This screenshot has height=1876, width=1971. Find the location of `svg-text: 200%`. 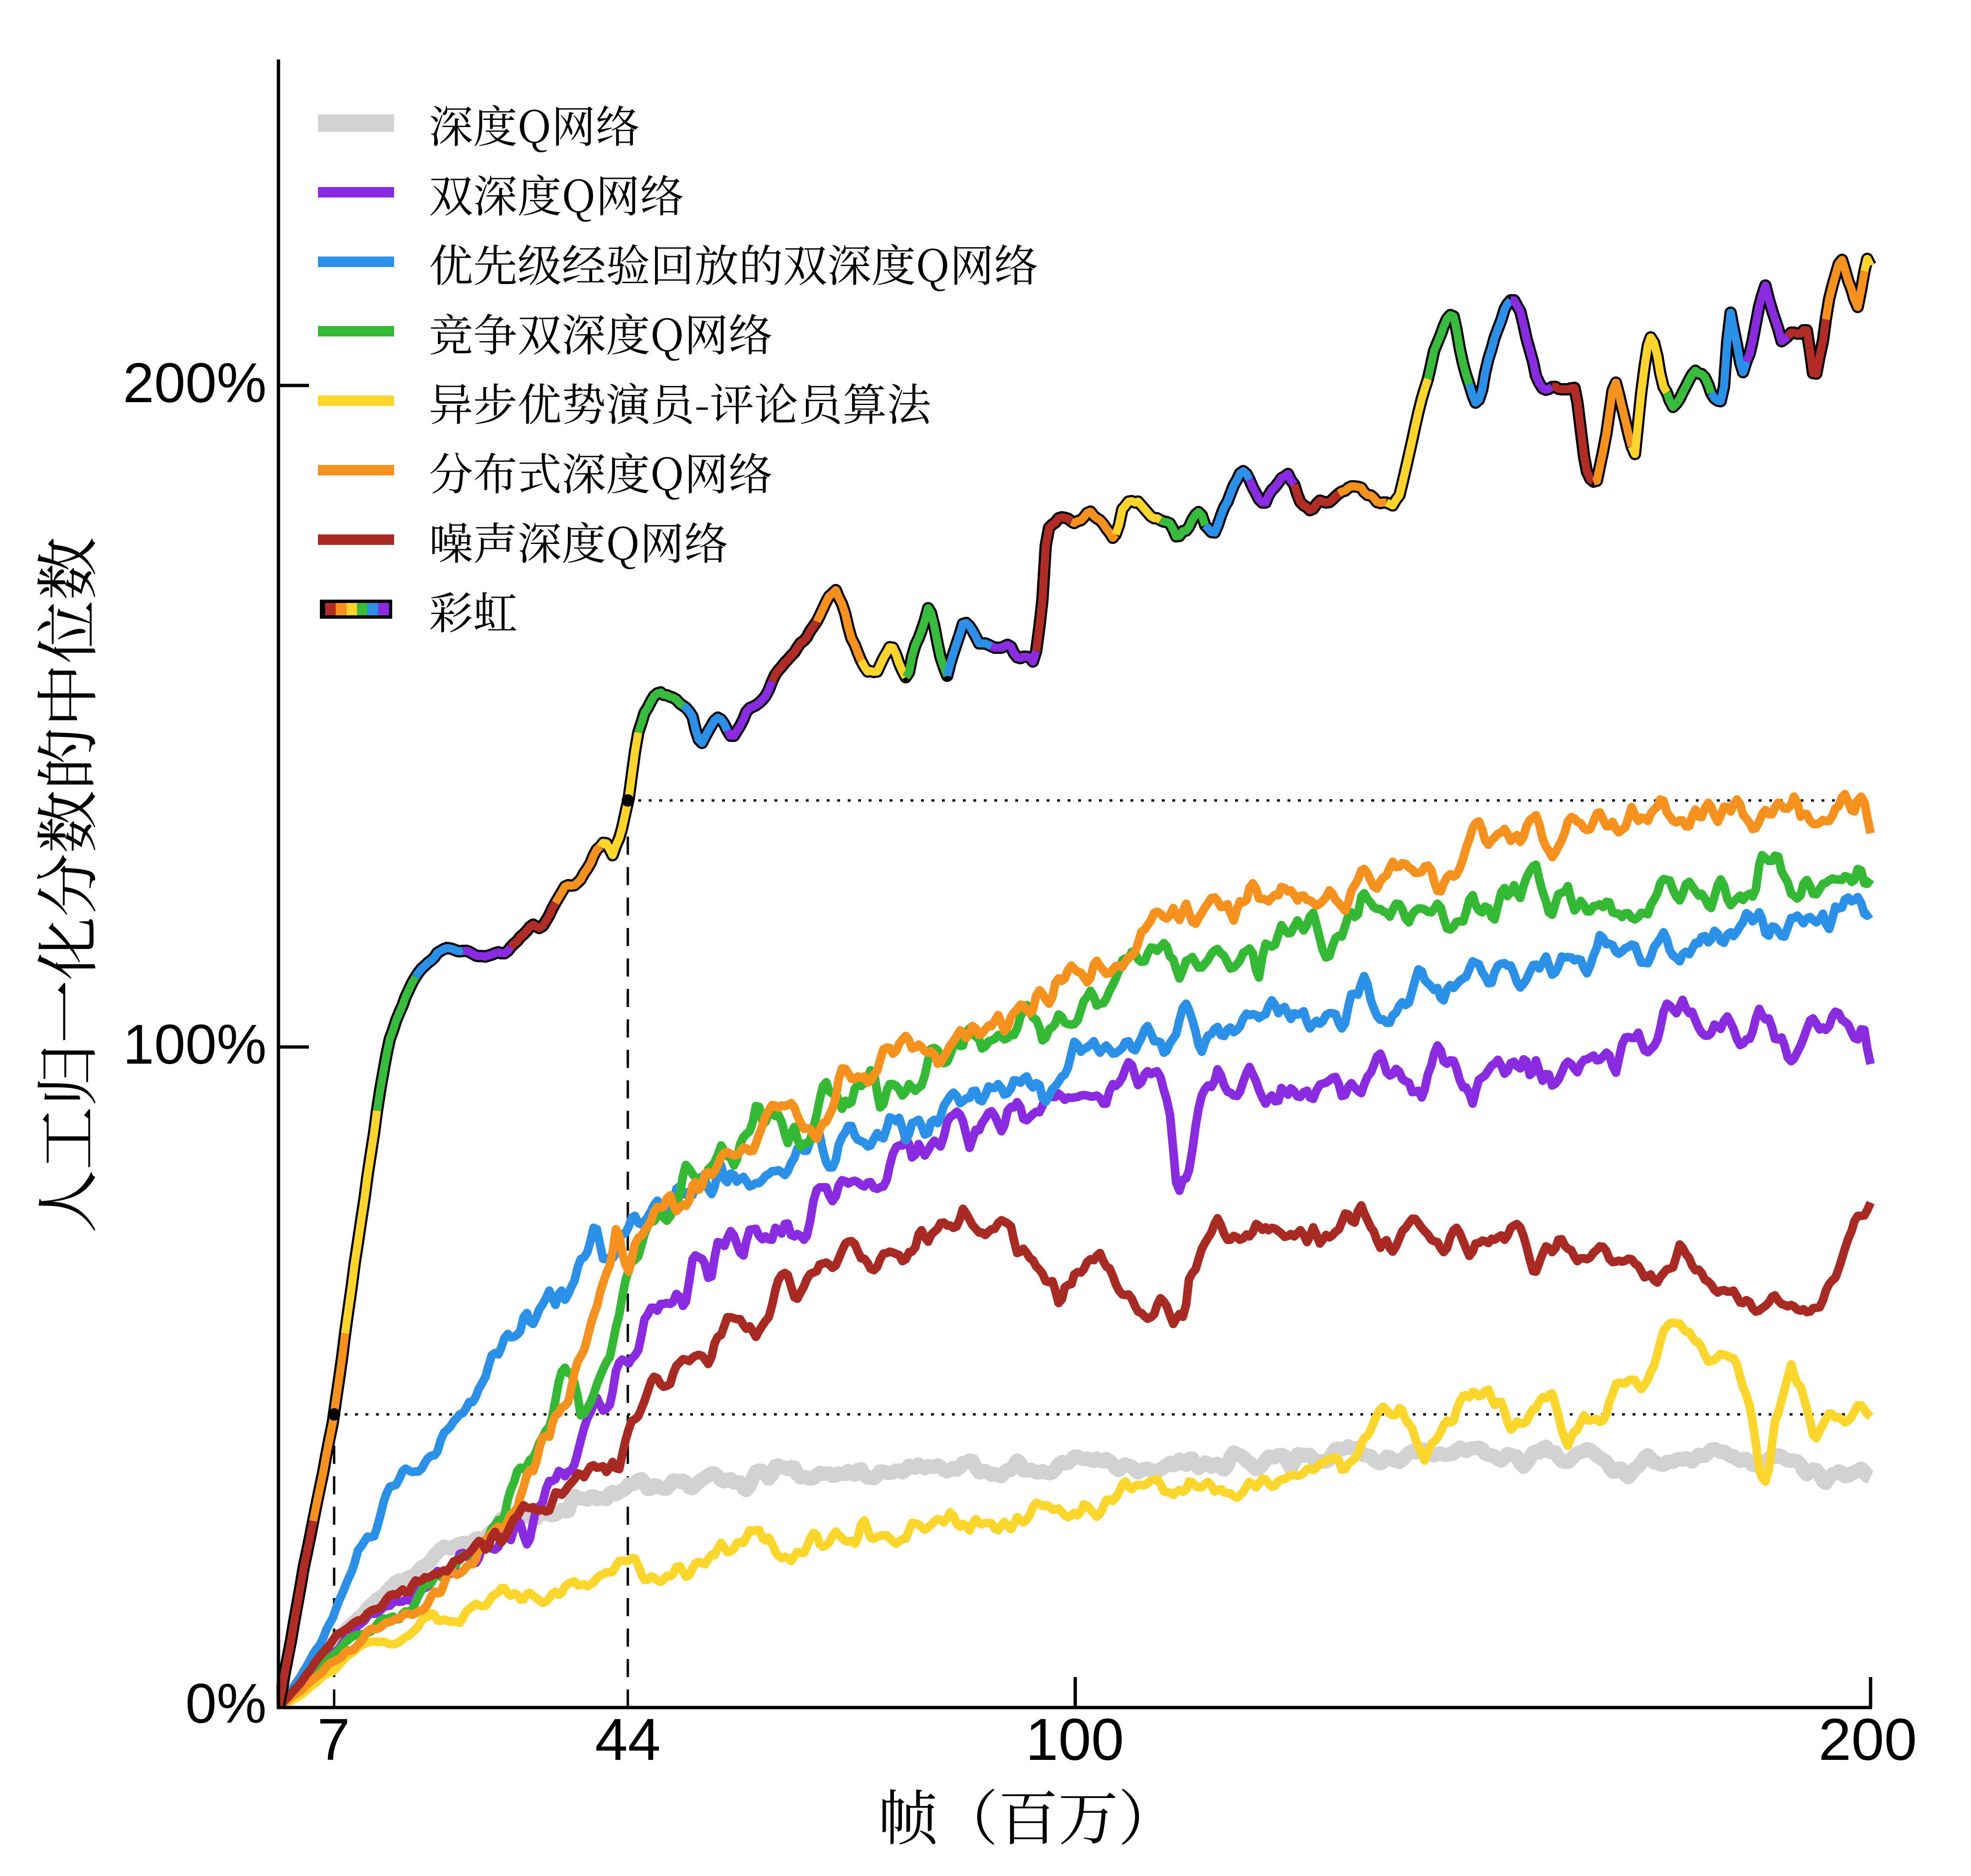

svg-text: 200% is located at coordinates (195, 383).